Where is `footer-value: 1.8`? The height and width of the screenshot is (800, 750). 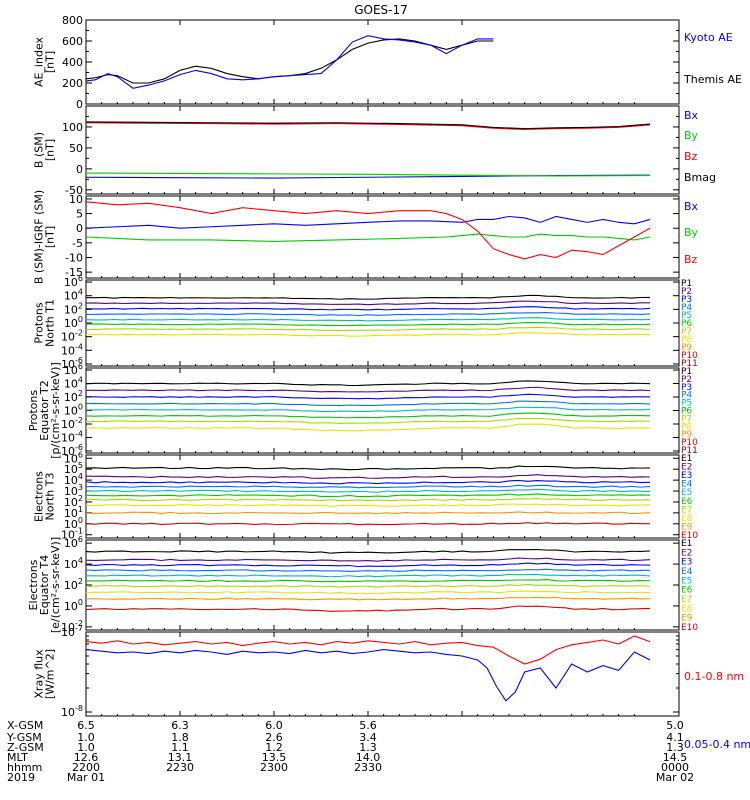
footer-value: 1.8 is located at coordinates (180, 737).